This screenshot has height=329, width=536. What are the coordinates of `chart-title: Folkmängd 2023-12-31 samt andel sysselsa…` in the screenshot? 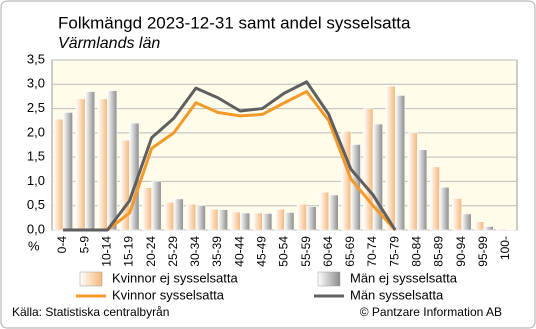 It's located at (234, 22).